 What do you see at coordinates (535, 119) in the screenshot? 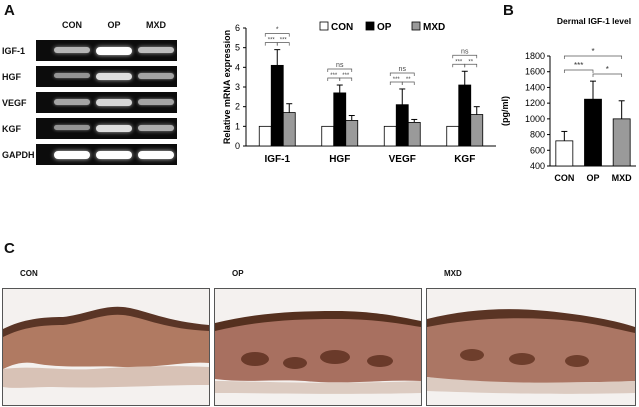
I see `y-tick-label: 1000` at bounding box center [535, 119].